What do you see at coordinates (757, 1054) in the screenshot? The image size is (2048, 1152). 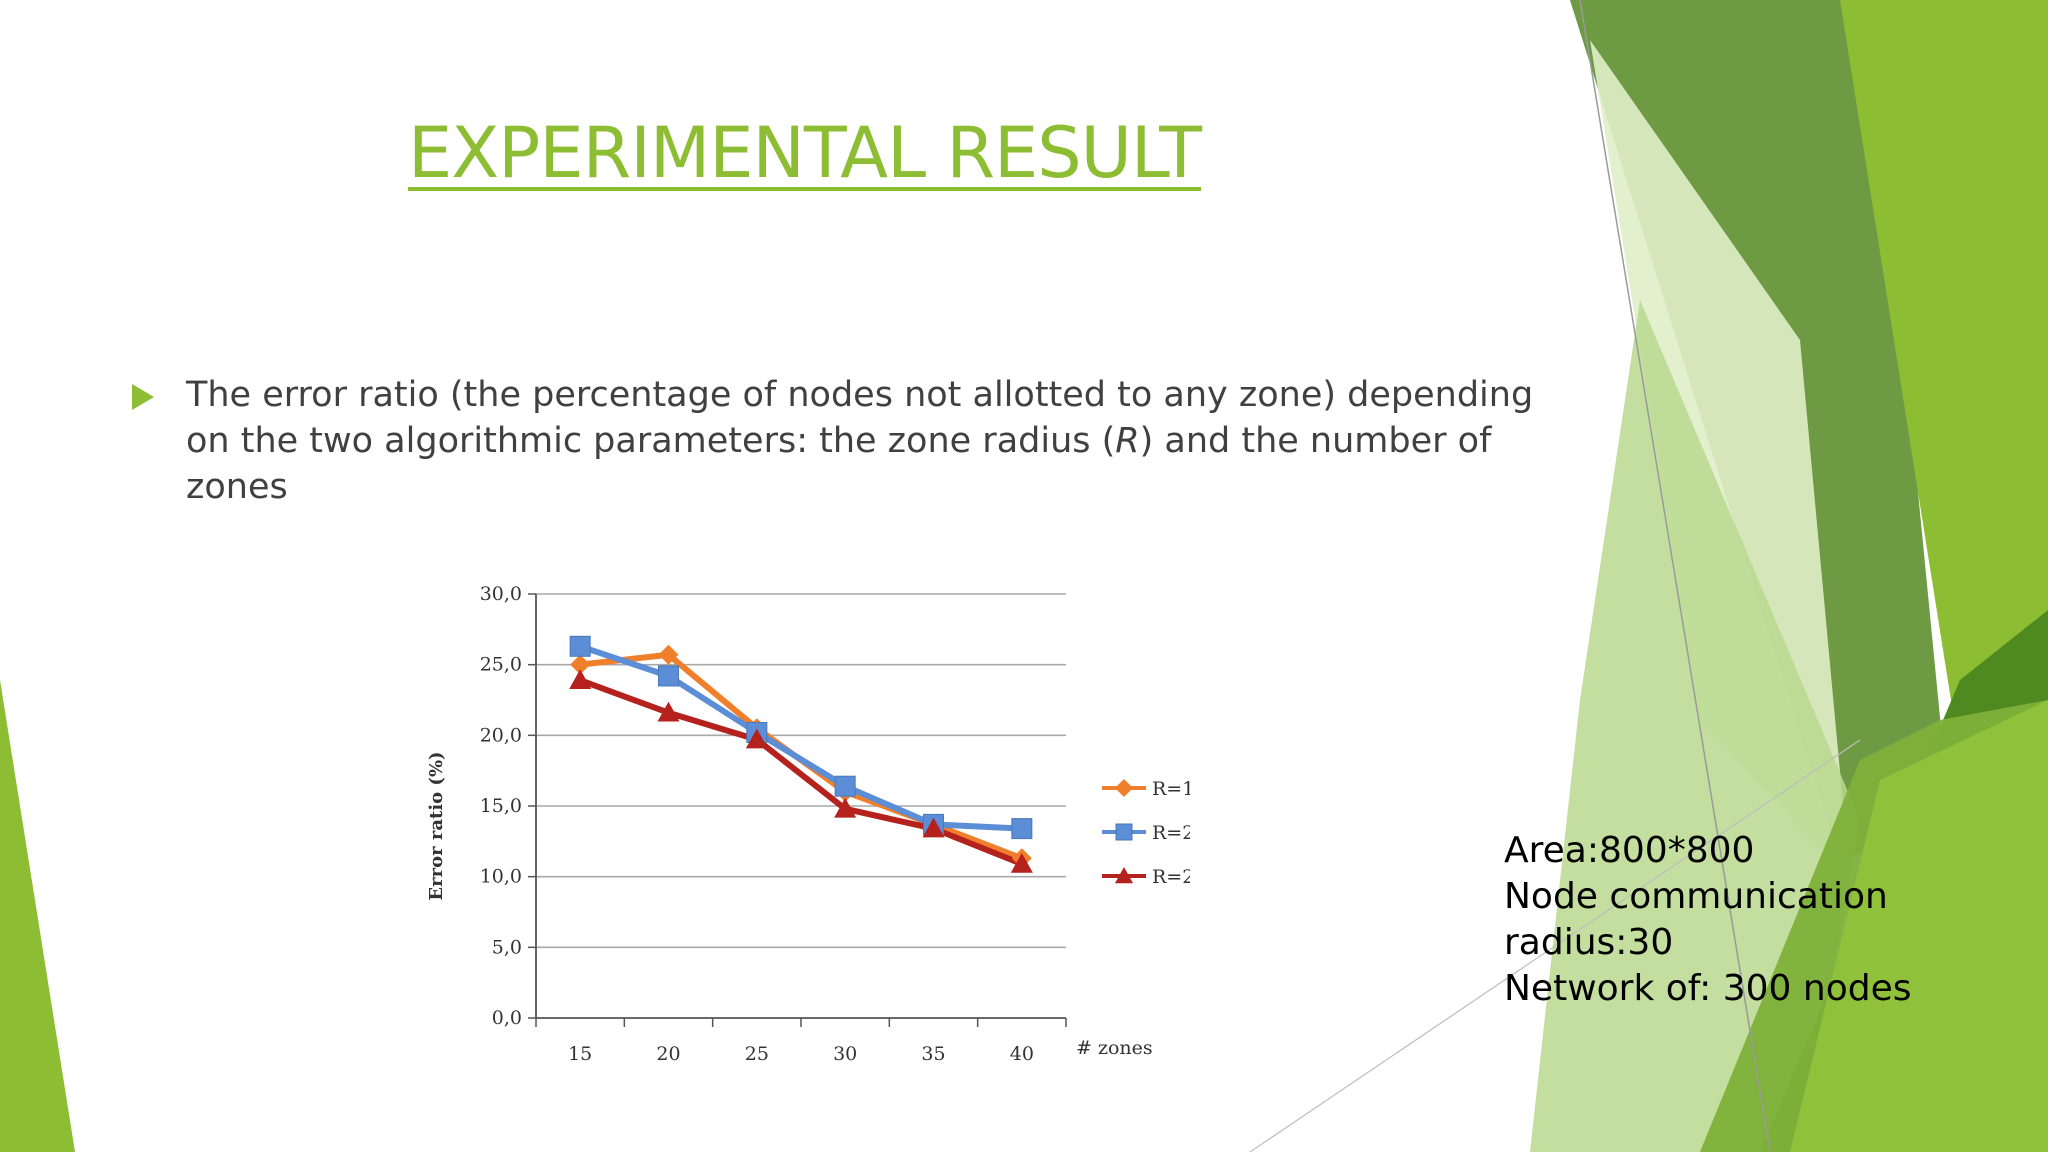 I see `x-tick-label: 25` at bounding box center [757, 1054].